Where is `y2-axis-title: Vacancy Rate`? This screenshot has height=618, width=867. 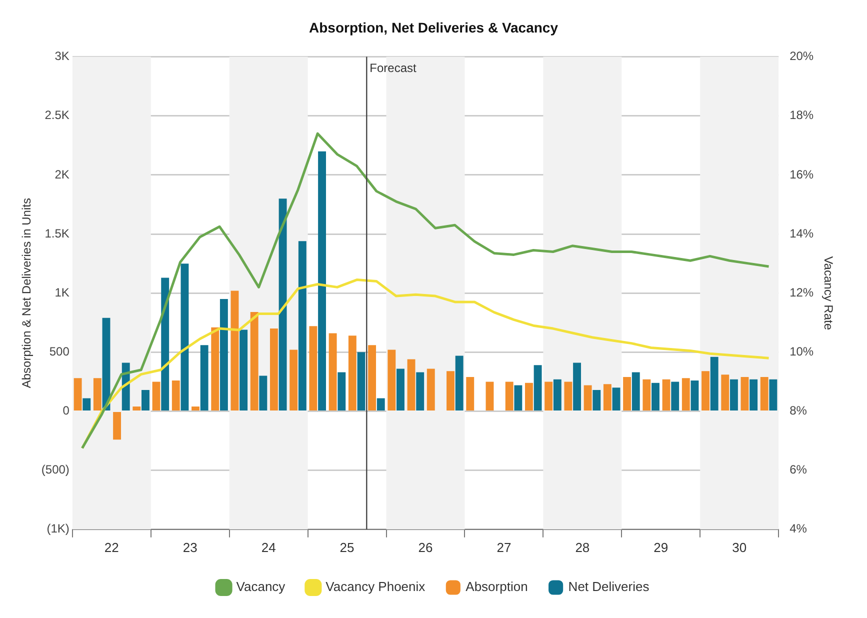
y2-axis-title: Vacancy Rate is located at coordinates (828, 293).